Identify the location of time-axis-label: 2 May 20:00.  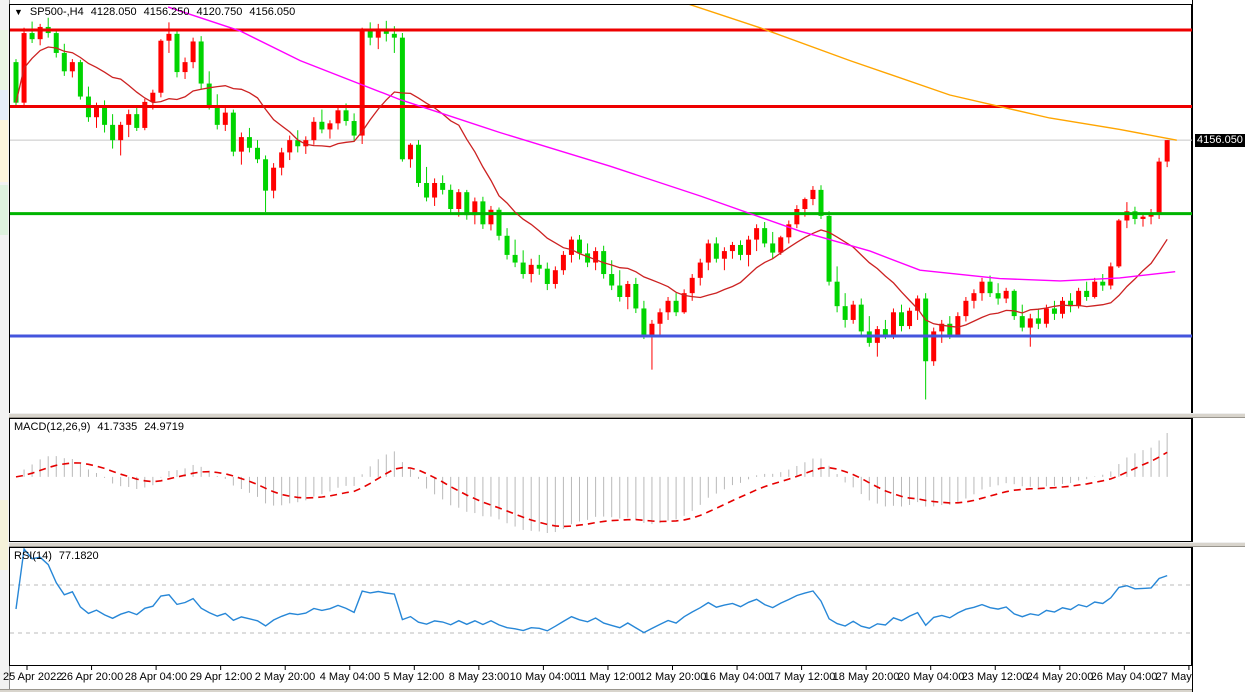
(285, 677).